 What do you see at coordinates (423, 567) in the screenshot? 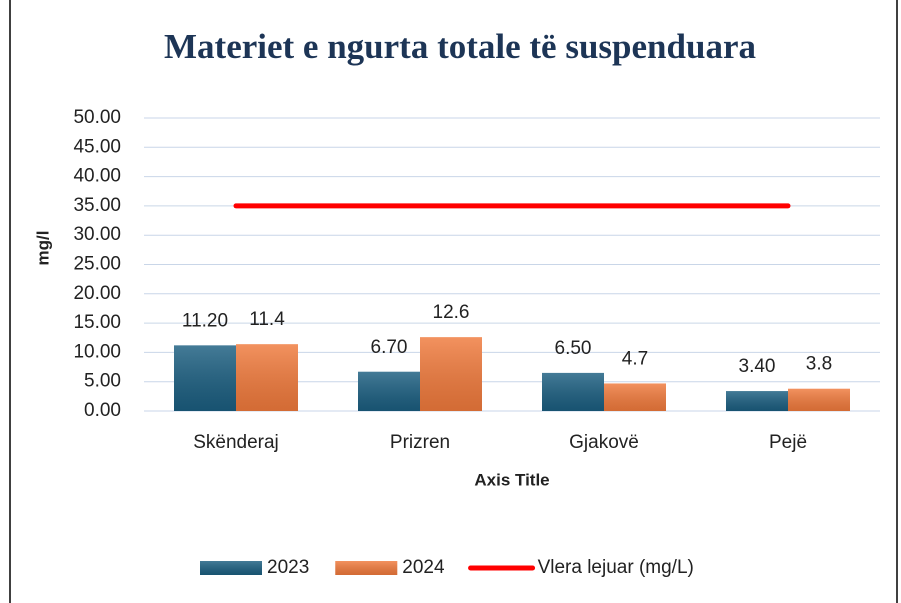
I see `legend-label: 2024` at bounding box center [423, 567].